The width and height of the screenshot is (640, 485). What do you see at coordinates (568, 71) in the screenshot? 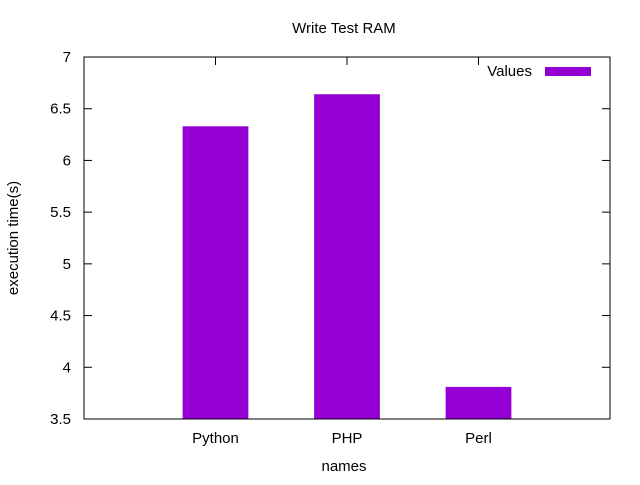
I see `legend-swatch` at bounding box center [568, 71].